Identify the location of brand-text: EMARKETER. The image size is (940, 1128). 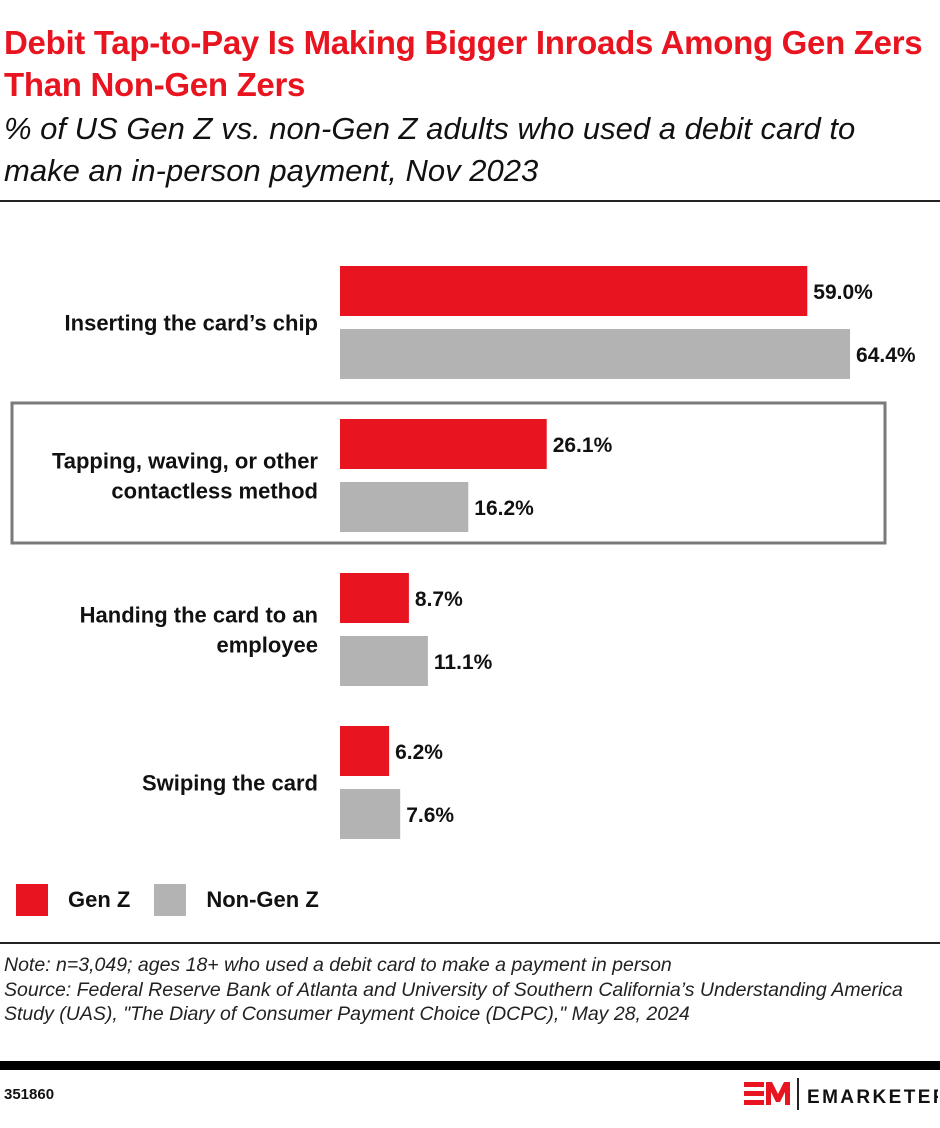
(872, 1097).